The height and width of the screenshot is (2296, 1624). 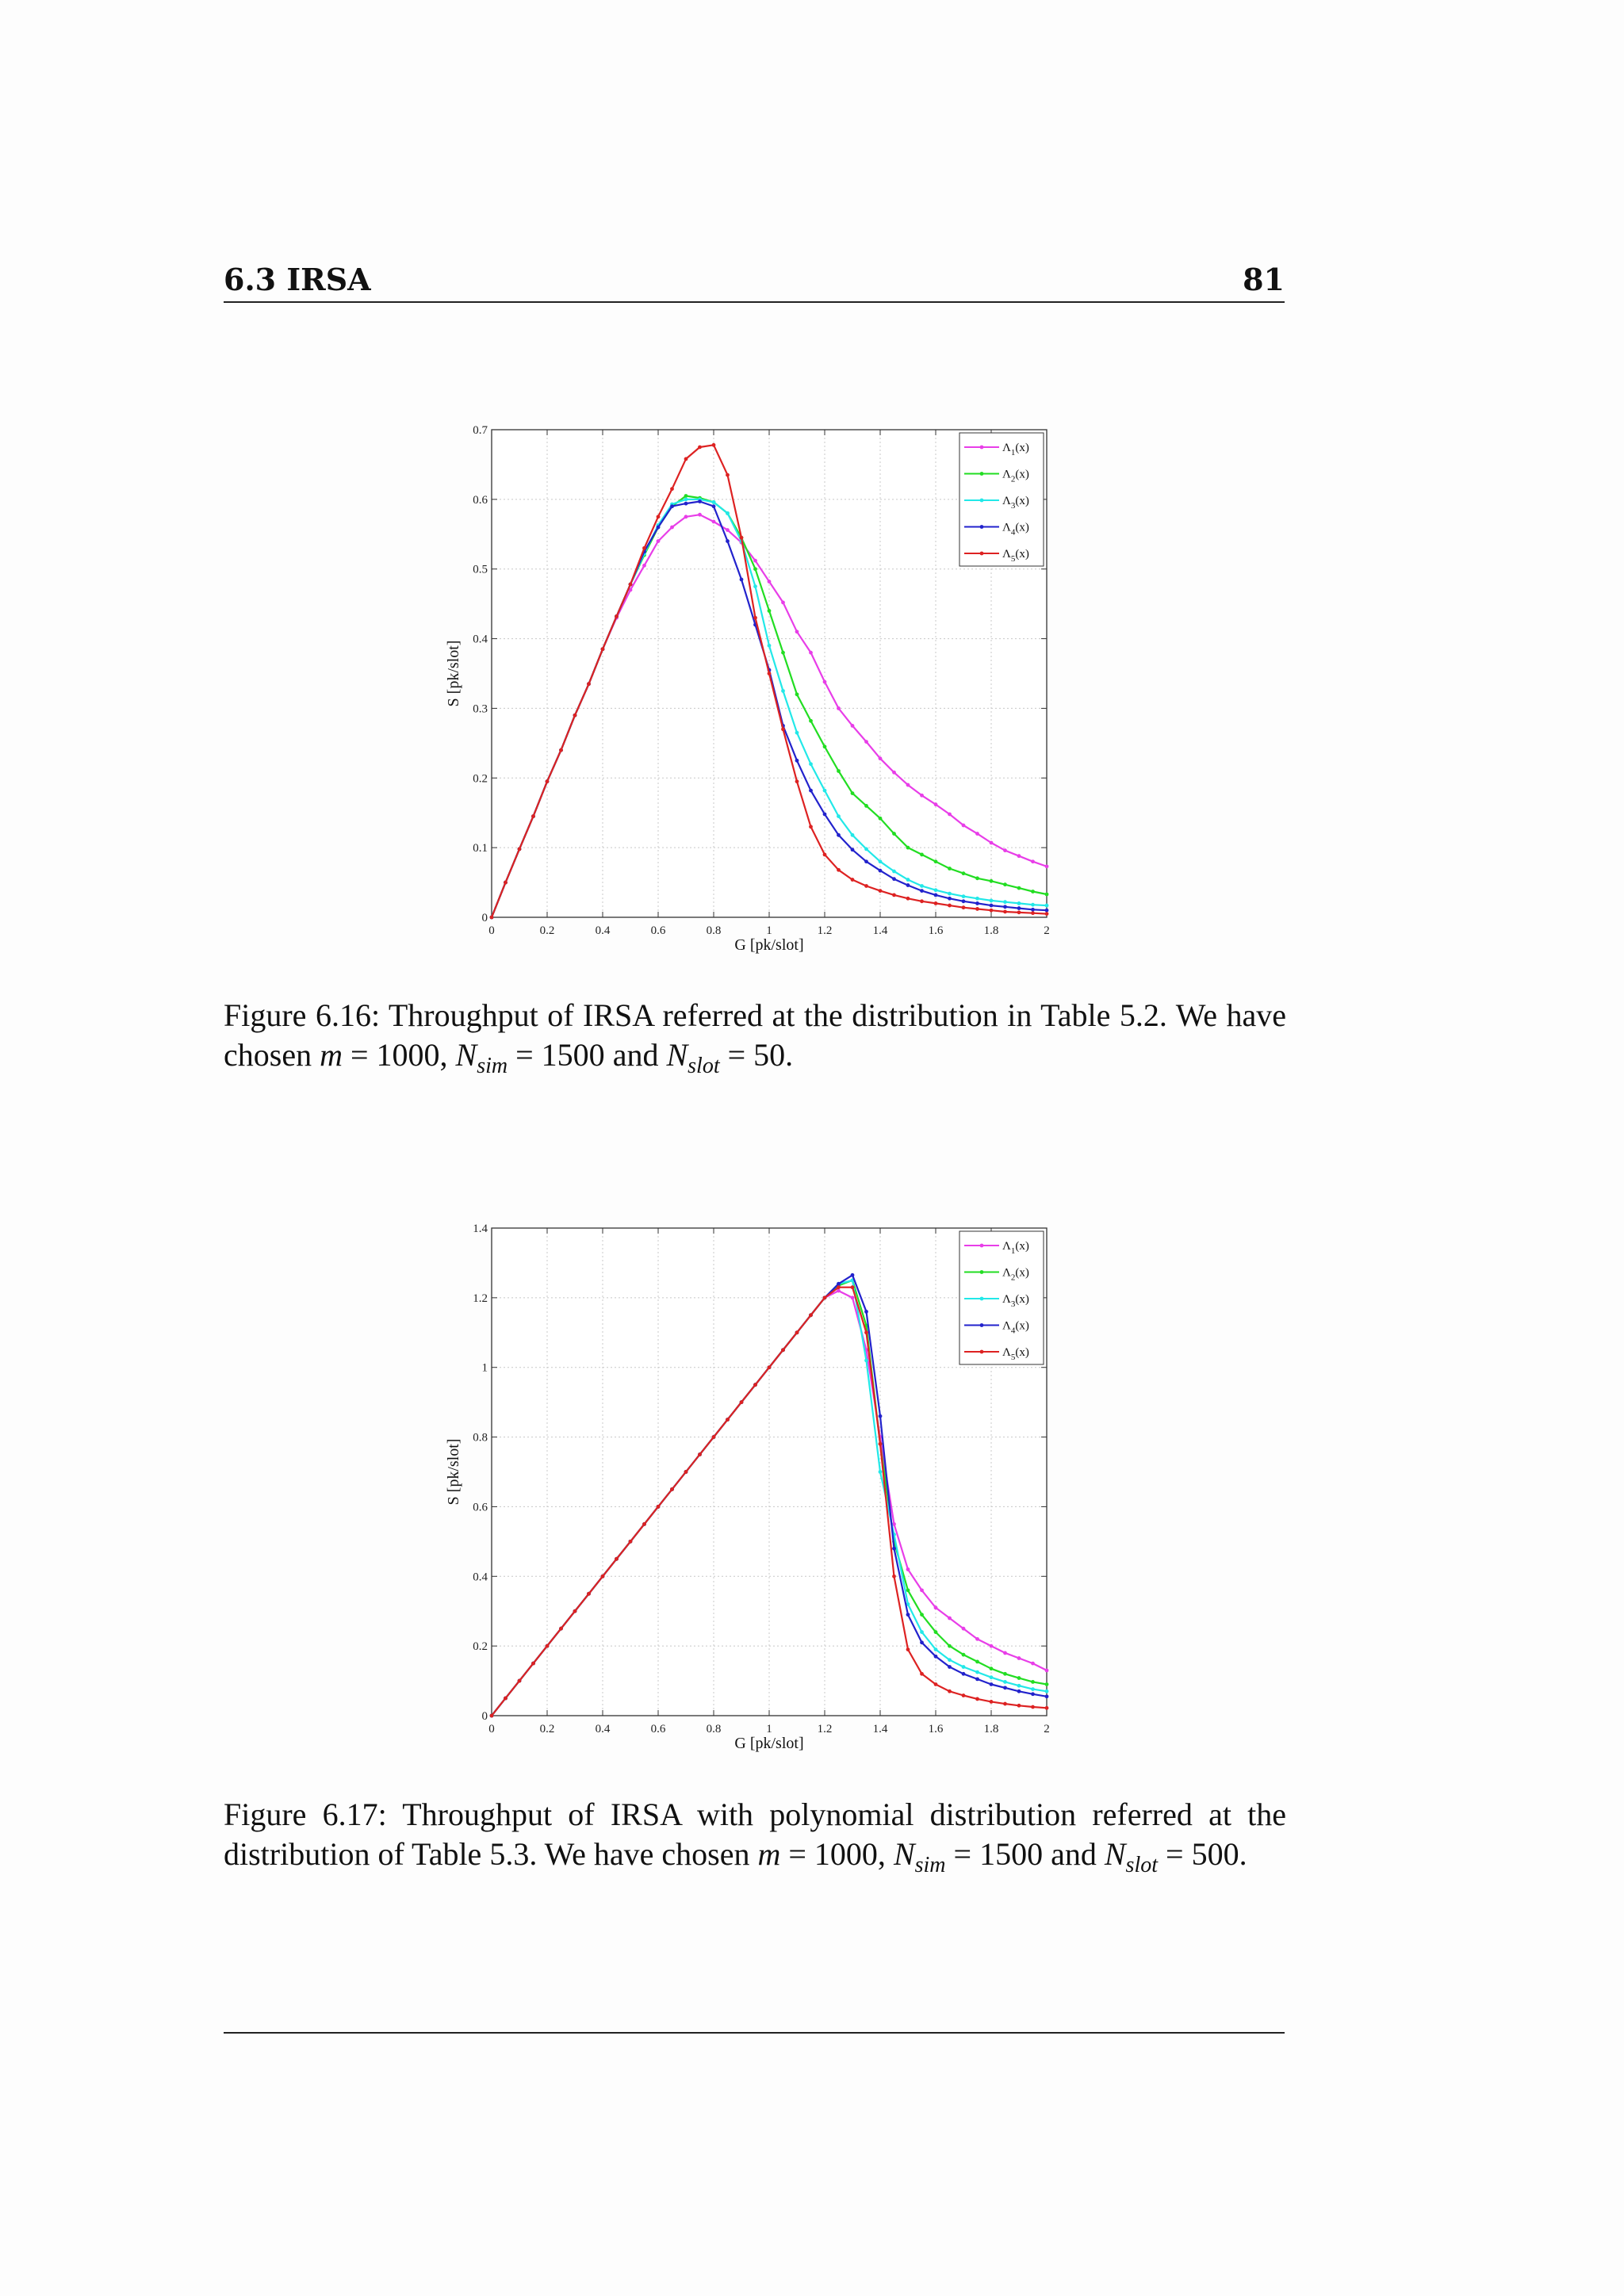 What do you see at coordinates (658, 1729) in the screenshot?
I see `x-tick-label: 0.6` at bounding box center [658, 1729].